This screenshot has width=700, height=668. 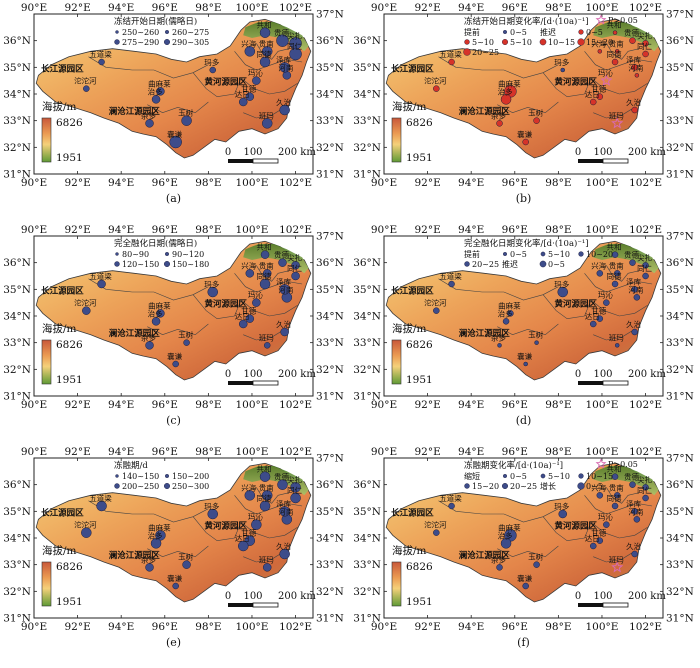 What do you see at coordinates (159, 83) in the screenshot?
I see `station-name: 曲麻莱` at bounding box center [159, 83].